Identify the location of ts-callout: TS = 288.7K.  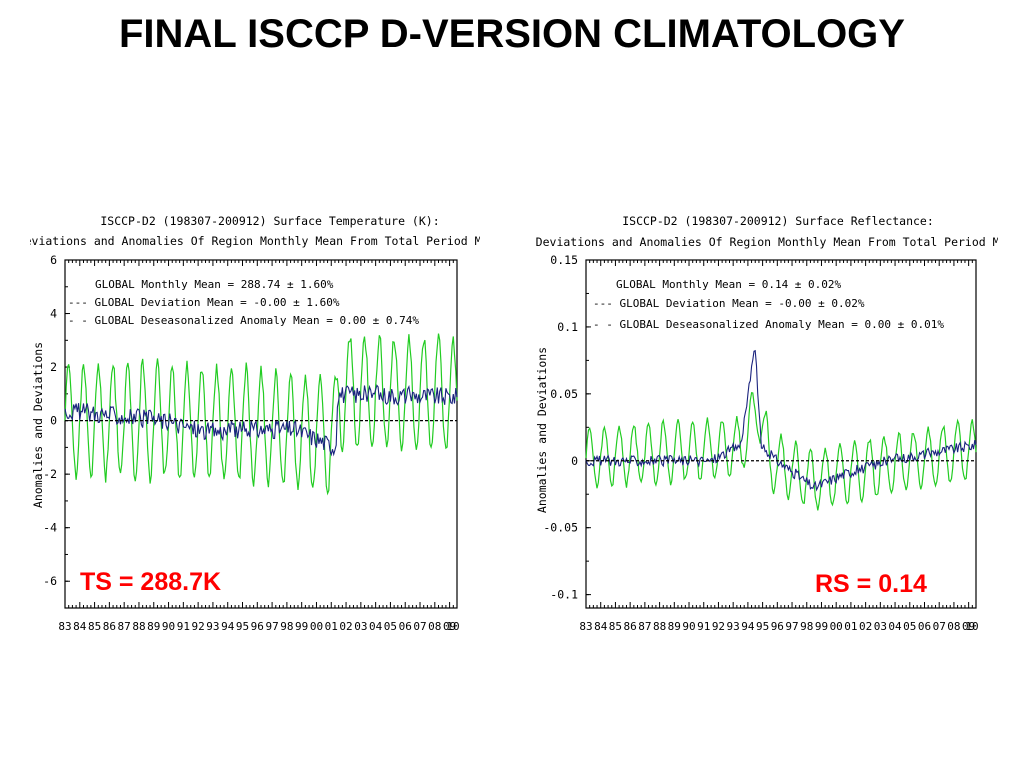
(150, 582).